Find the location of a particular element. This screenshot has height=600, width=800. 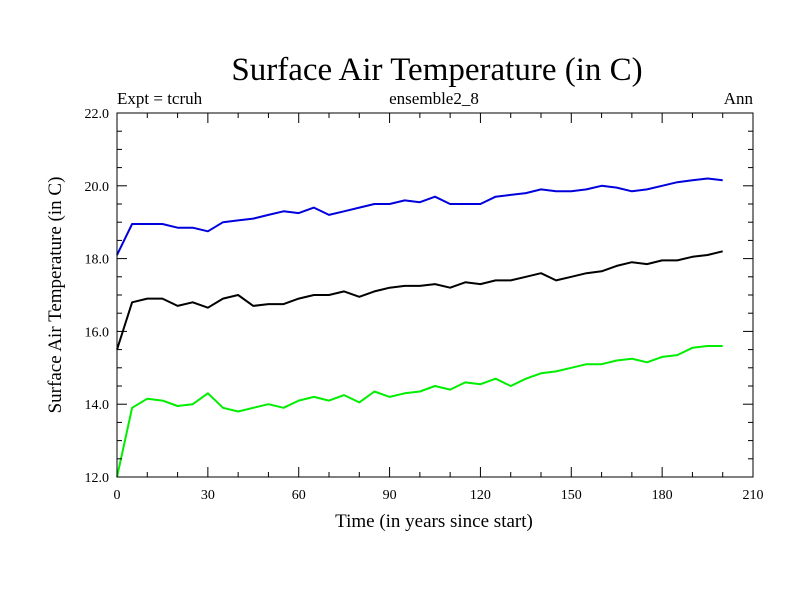

series-line-black is located at coordinates (419, 300).